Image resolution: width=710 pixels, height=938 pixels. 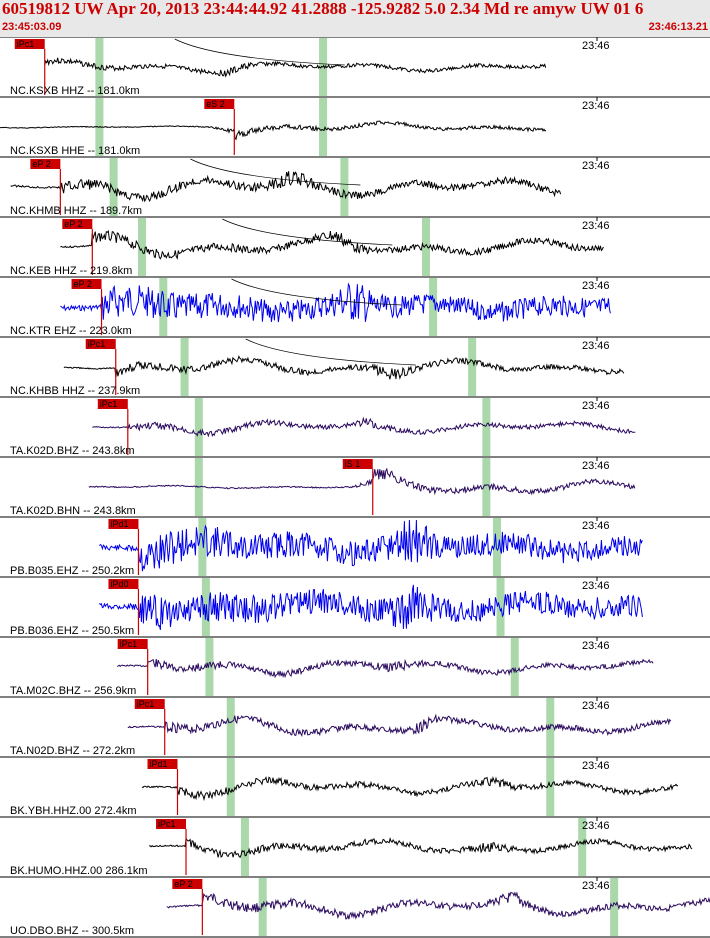 I want to click on trace-panel: iPc1 TA.N02D.BHZ -- 272.2km 23:46, so click(x=355, y=726).